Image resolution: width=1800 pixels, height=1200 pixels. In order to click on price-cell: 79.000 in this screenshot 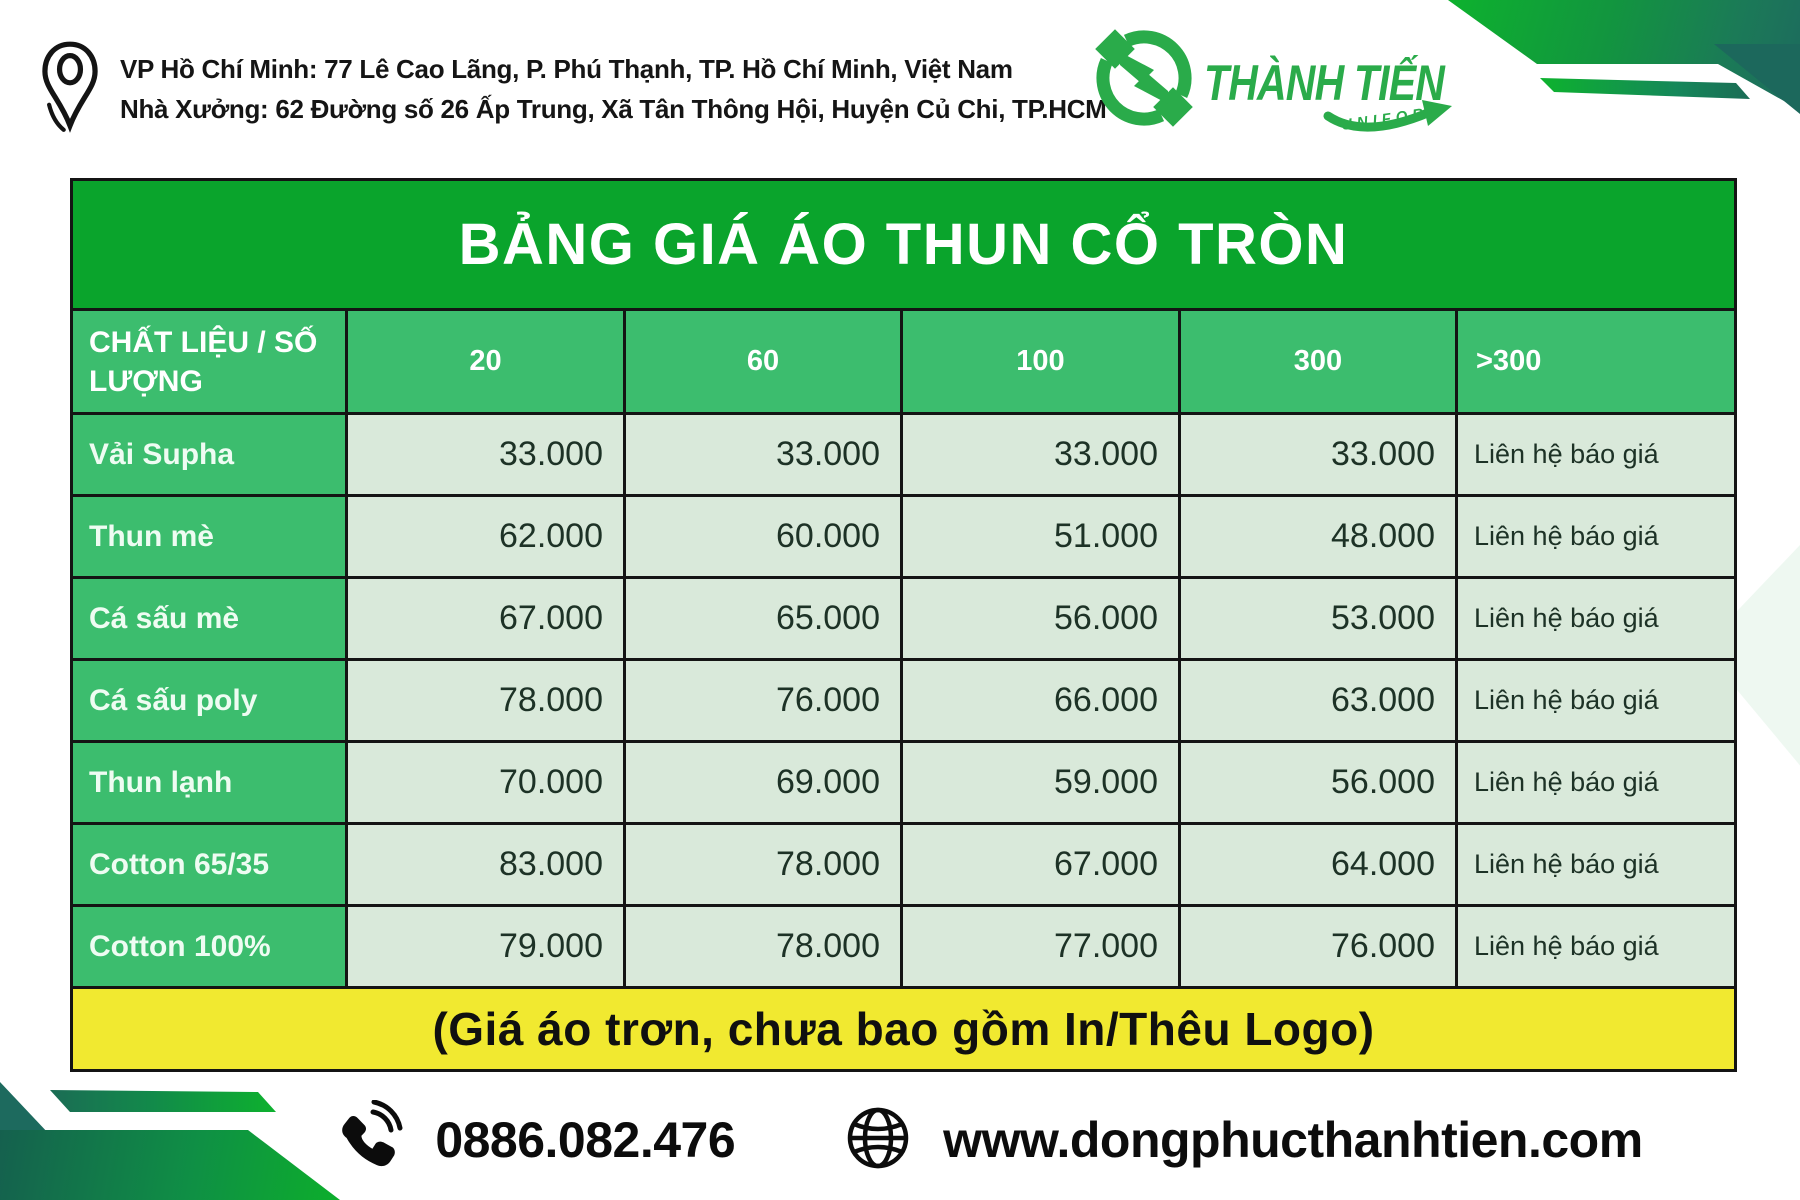, I will do `click(485, 946)`.